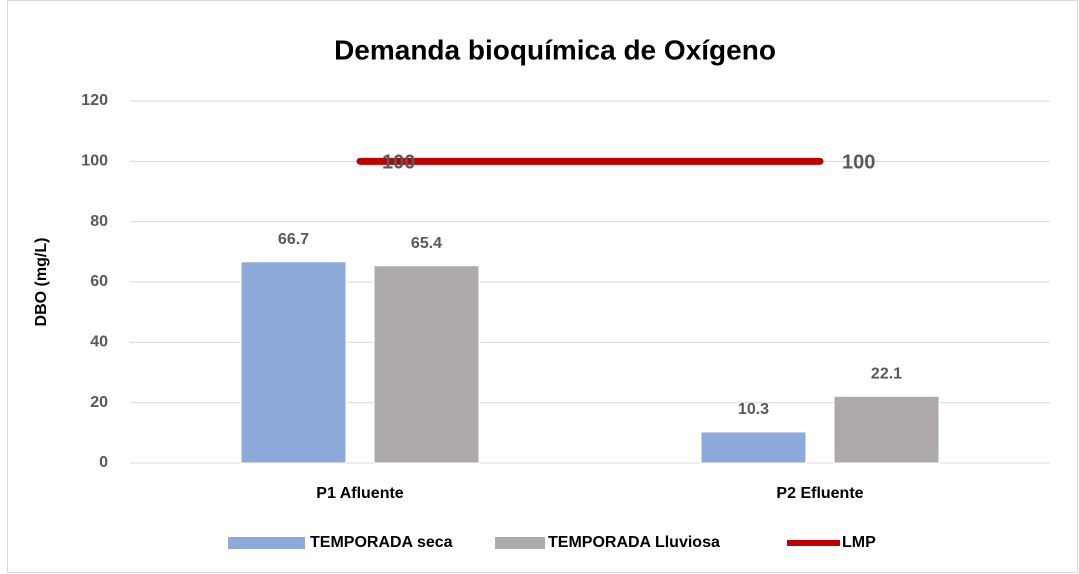  What do you see at coordinates (555, 49) in the screenshot?
I see `chart-title: Demanda bioquímica de Oxígeno` at bounding box center [555, 49].